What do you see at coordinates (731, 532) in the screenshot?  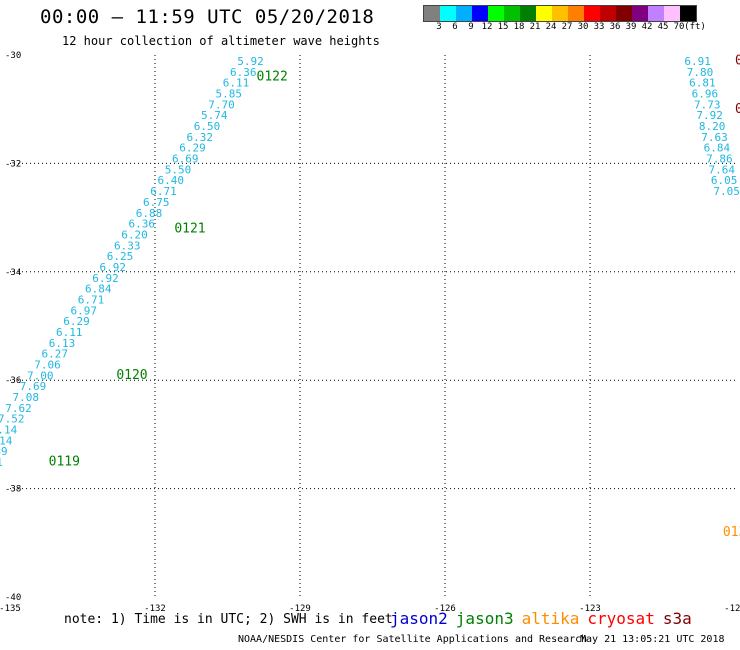 I see `pass-time-label: 0137` at bounding box center [731, 532].